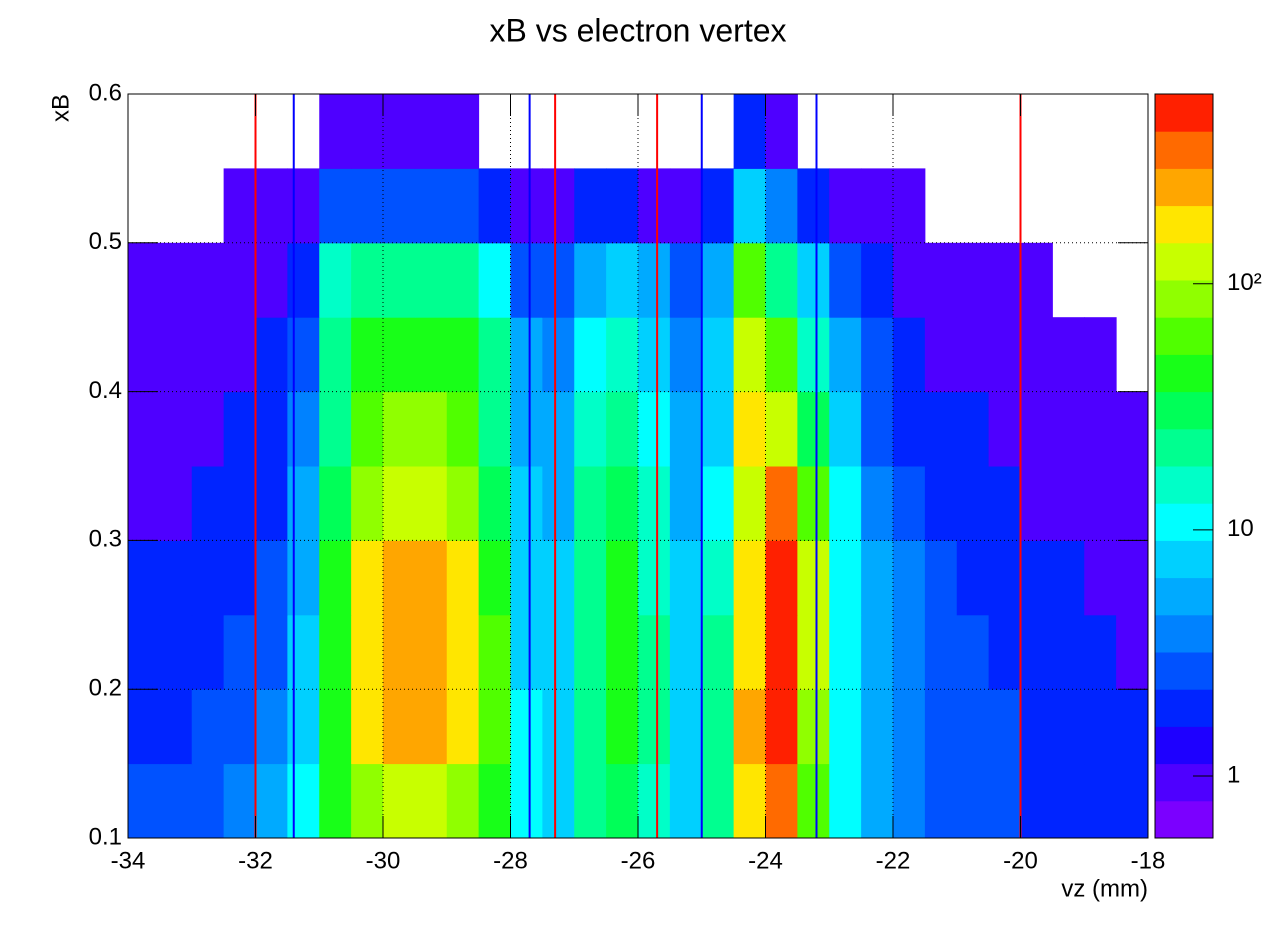 This screenshot has height=932, width=1276. What do you see at coordinates (1104, 888) in the screenshot?
I see `x-axis-label: vz (mm)` at bounding box center [1104, 888].